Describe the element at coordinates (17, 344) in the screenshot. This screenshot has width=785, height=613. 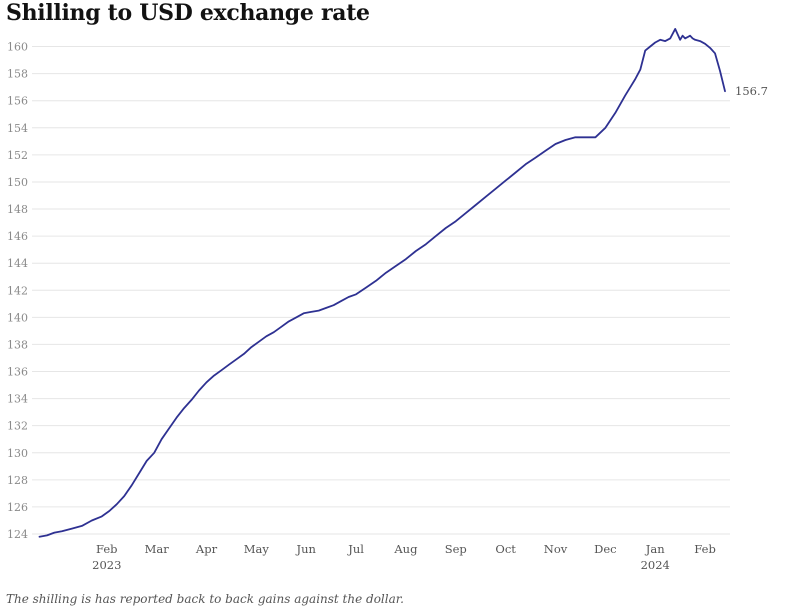
I see `y-tick-label: 138` at that location.